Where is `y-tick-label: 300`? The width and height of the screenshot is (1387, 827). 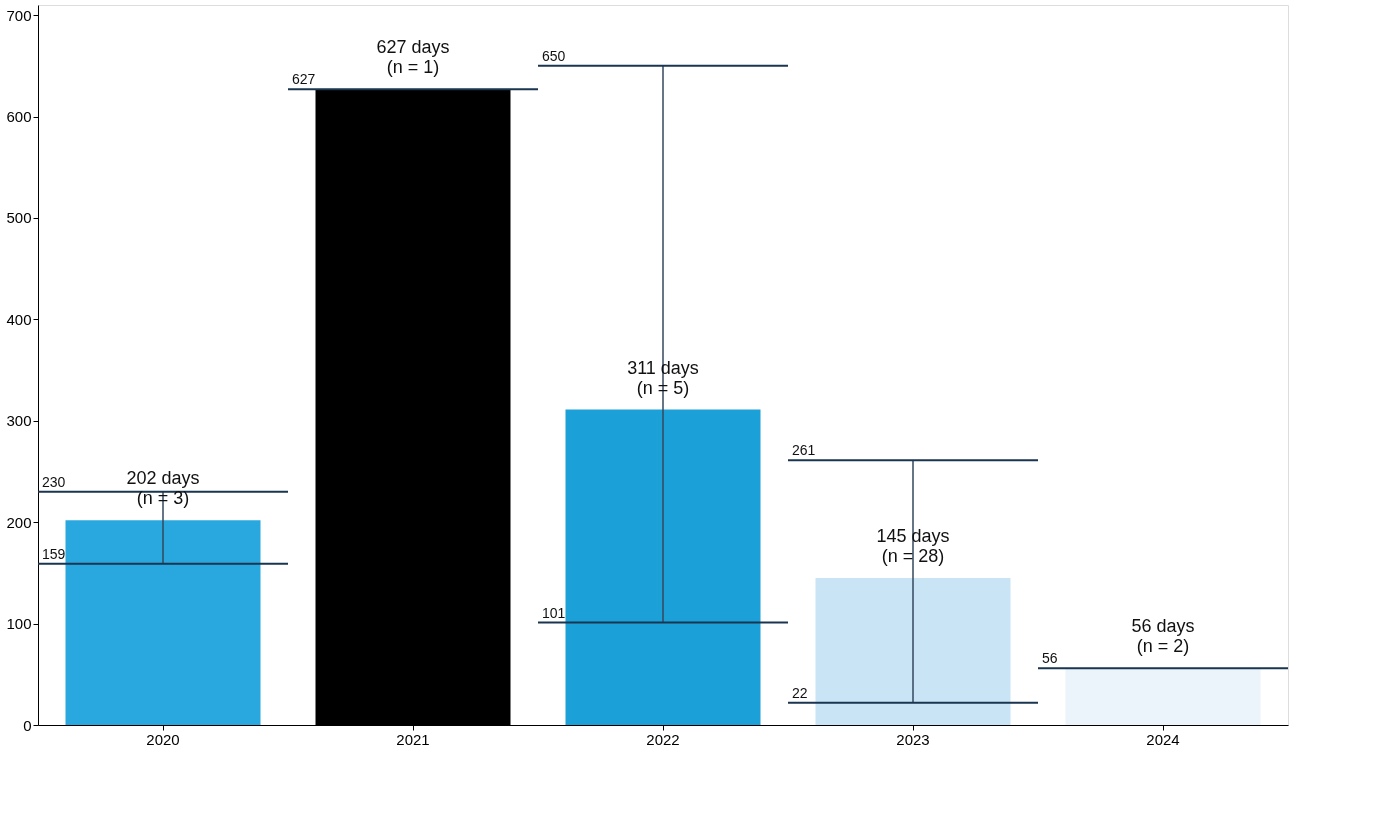
y-tick-label: 300 is located at coordinates (19, 421).